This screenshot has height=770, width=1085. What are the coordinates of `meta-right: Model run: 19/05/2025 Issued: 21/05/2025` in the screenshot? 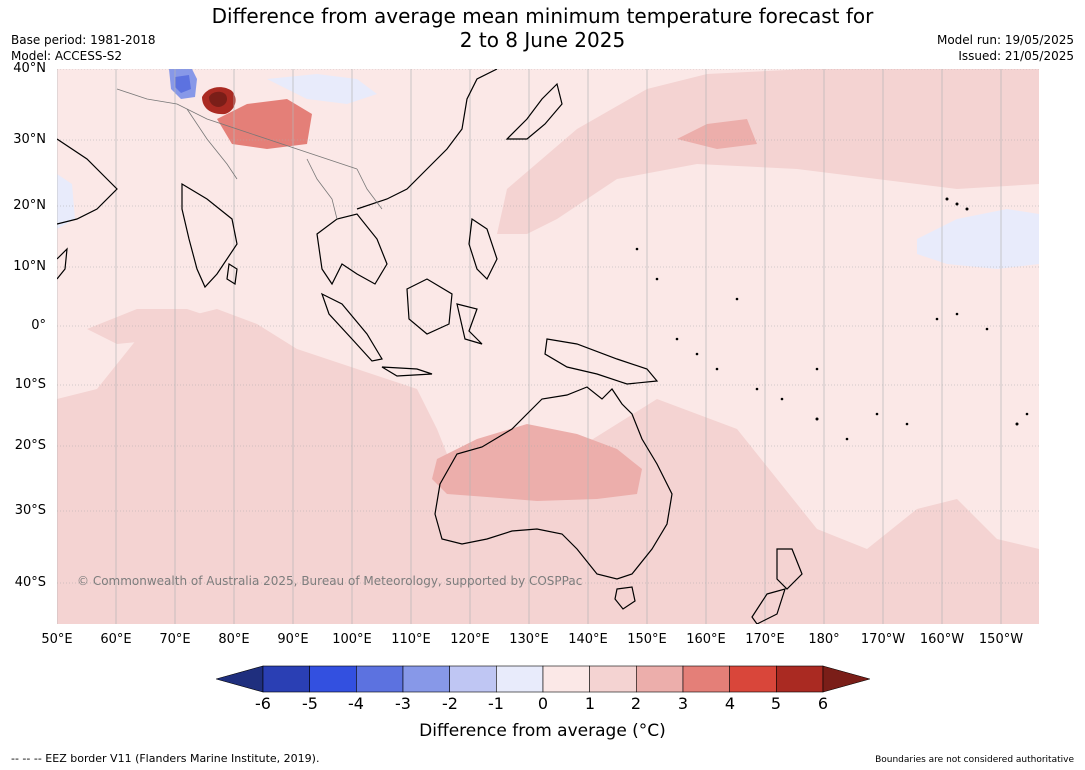 It's located at (1005, 48).